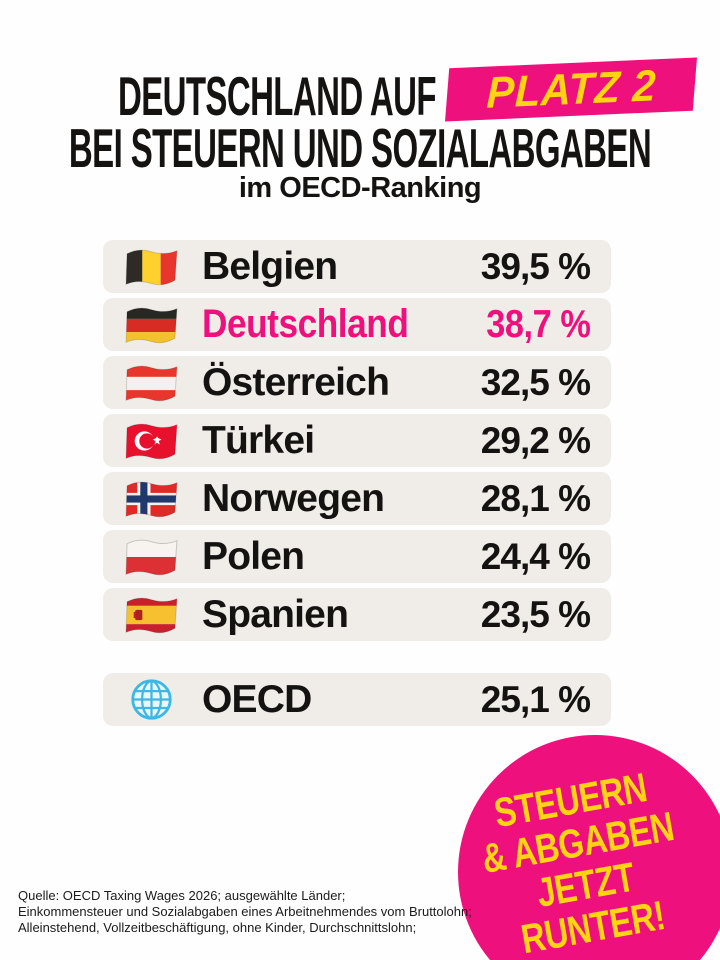 This screenshot has width=720, height=960. Describe the element at coordinates (151, 615) in the screenshot. I see `spain-flag-icon` at that location.